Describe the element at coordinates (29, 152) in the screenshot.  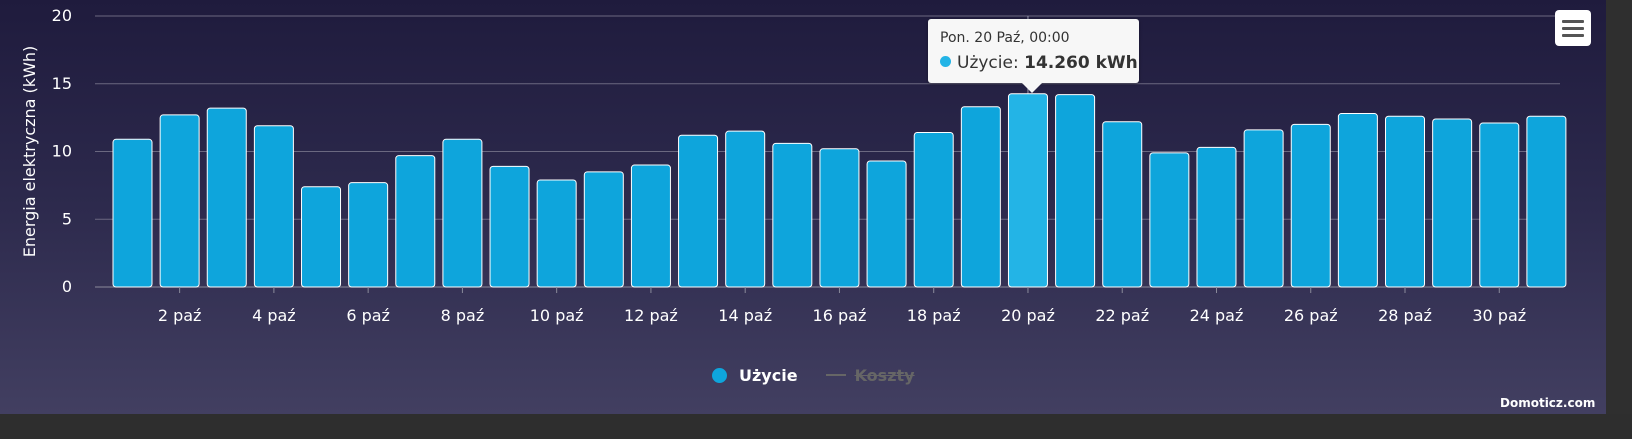
I see `y-axis-title: Energia elektryczna (kWh)` at that location.